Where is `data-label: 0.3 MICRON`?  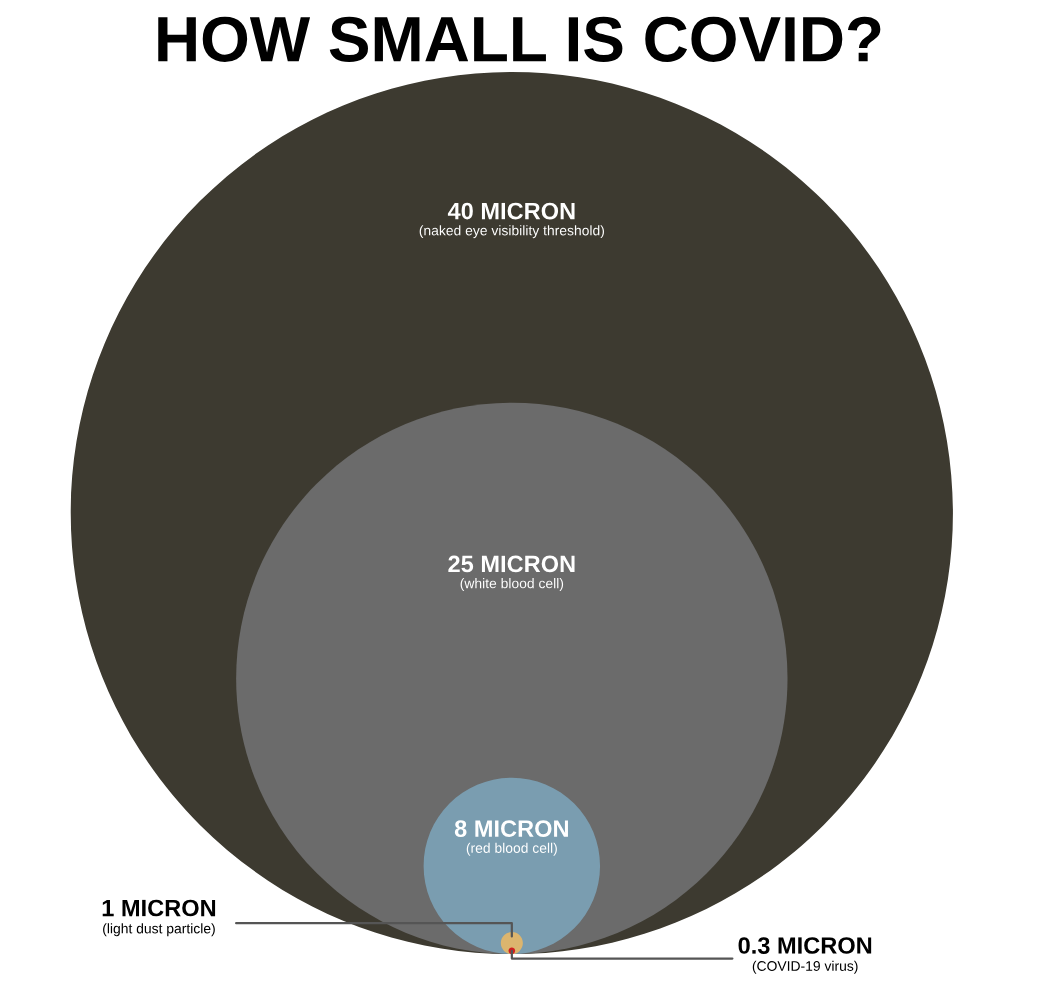 data-label: 0.3 MICRON is located at coordinates (805, 945).